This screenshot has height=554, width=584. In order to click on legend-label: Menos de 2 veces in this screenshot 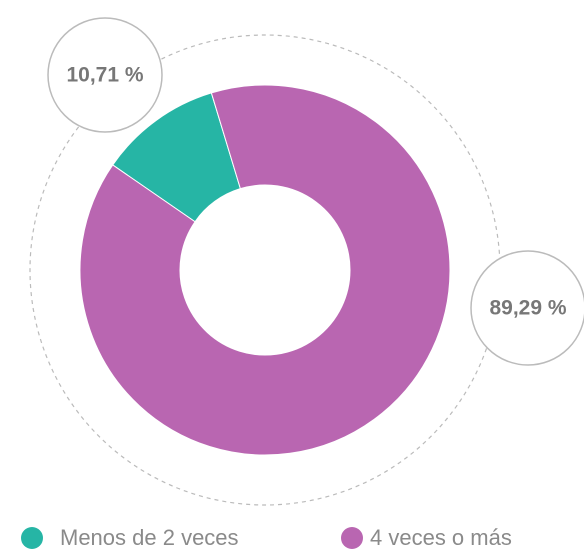, I will do `click(149, 537)`.